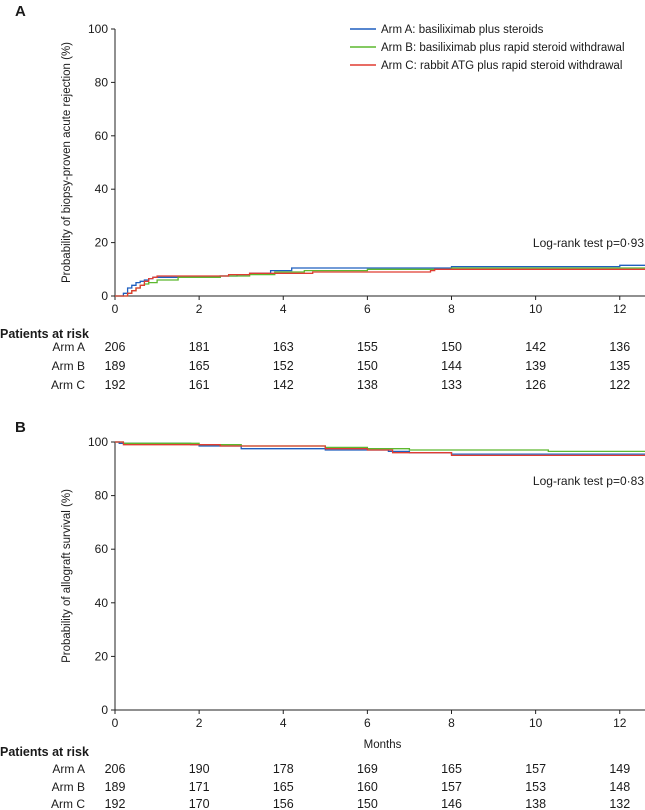  What do you see at coordinates (619, 385) in the screenshot?
I see `risk-count: 122` at bounding box center [619, 385].